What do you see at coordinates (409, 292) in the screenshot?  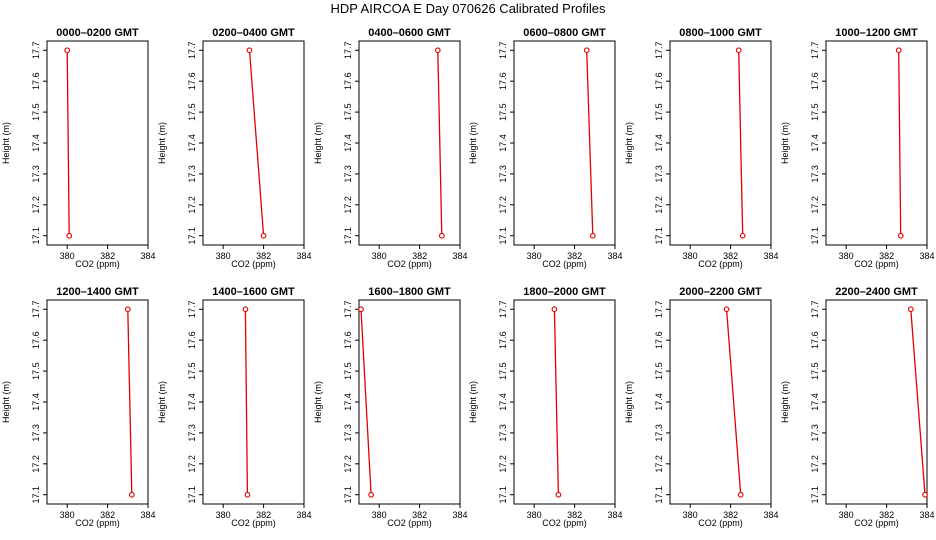 I see `panel-title: 1600–1800 GMT` at bounding box center [409, 292].